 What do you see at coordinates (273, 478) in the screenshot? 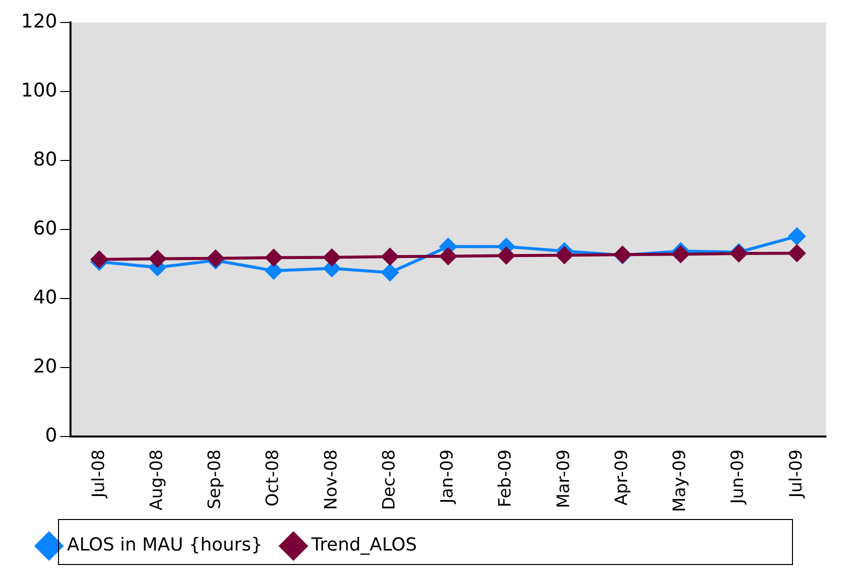
I see `x-tick-label: Oct-08` at bounding box center [273, 478].